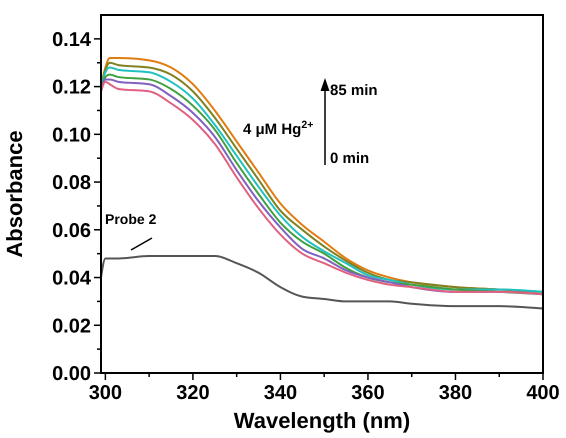  What do you see at coordinates (193, 393) in the screenshot?
I see `x-tick-label: 320` at bounding box center [193, 393].